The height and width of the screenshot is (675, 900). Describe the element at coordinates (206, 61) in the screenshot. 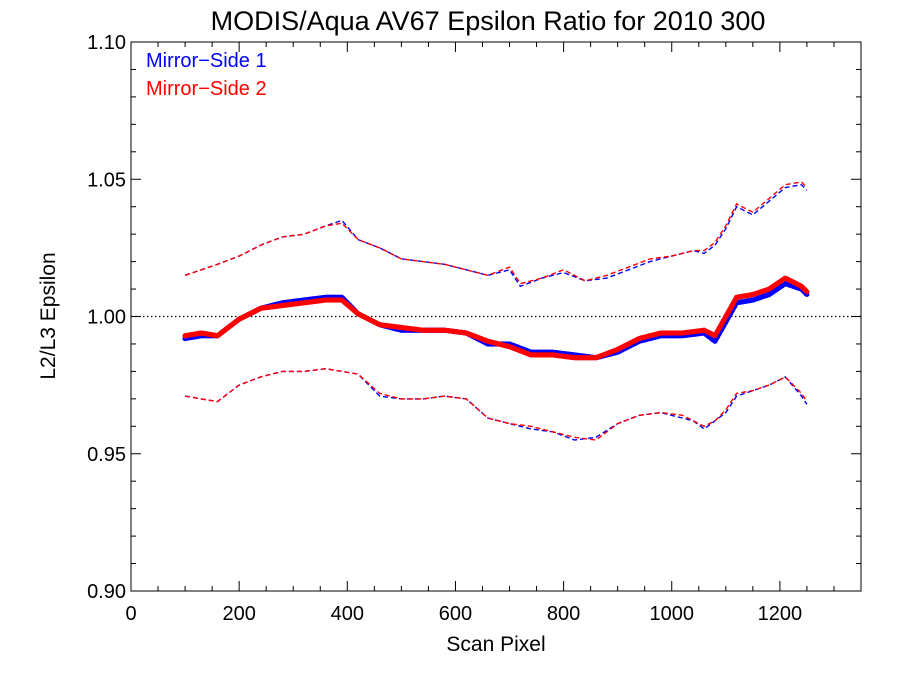

I see `legend-entry-1: Mirror−Side 1` at that location.